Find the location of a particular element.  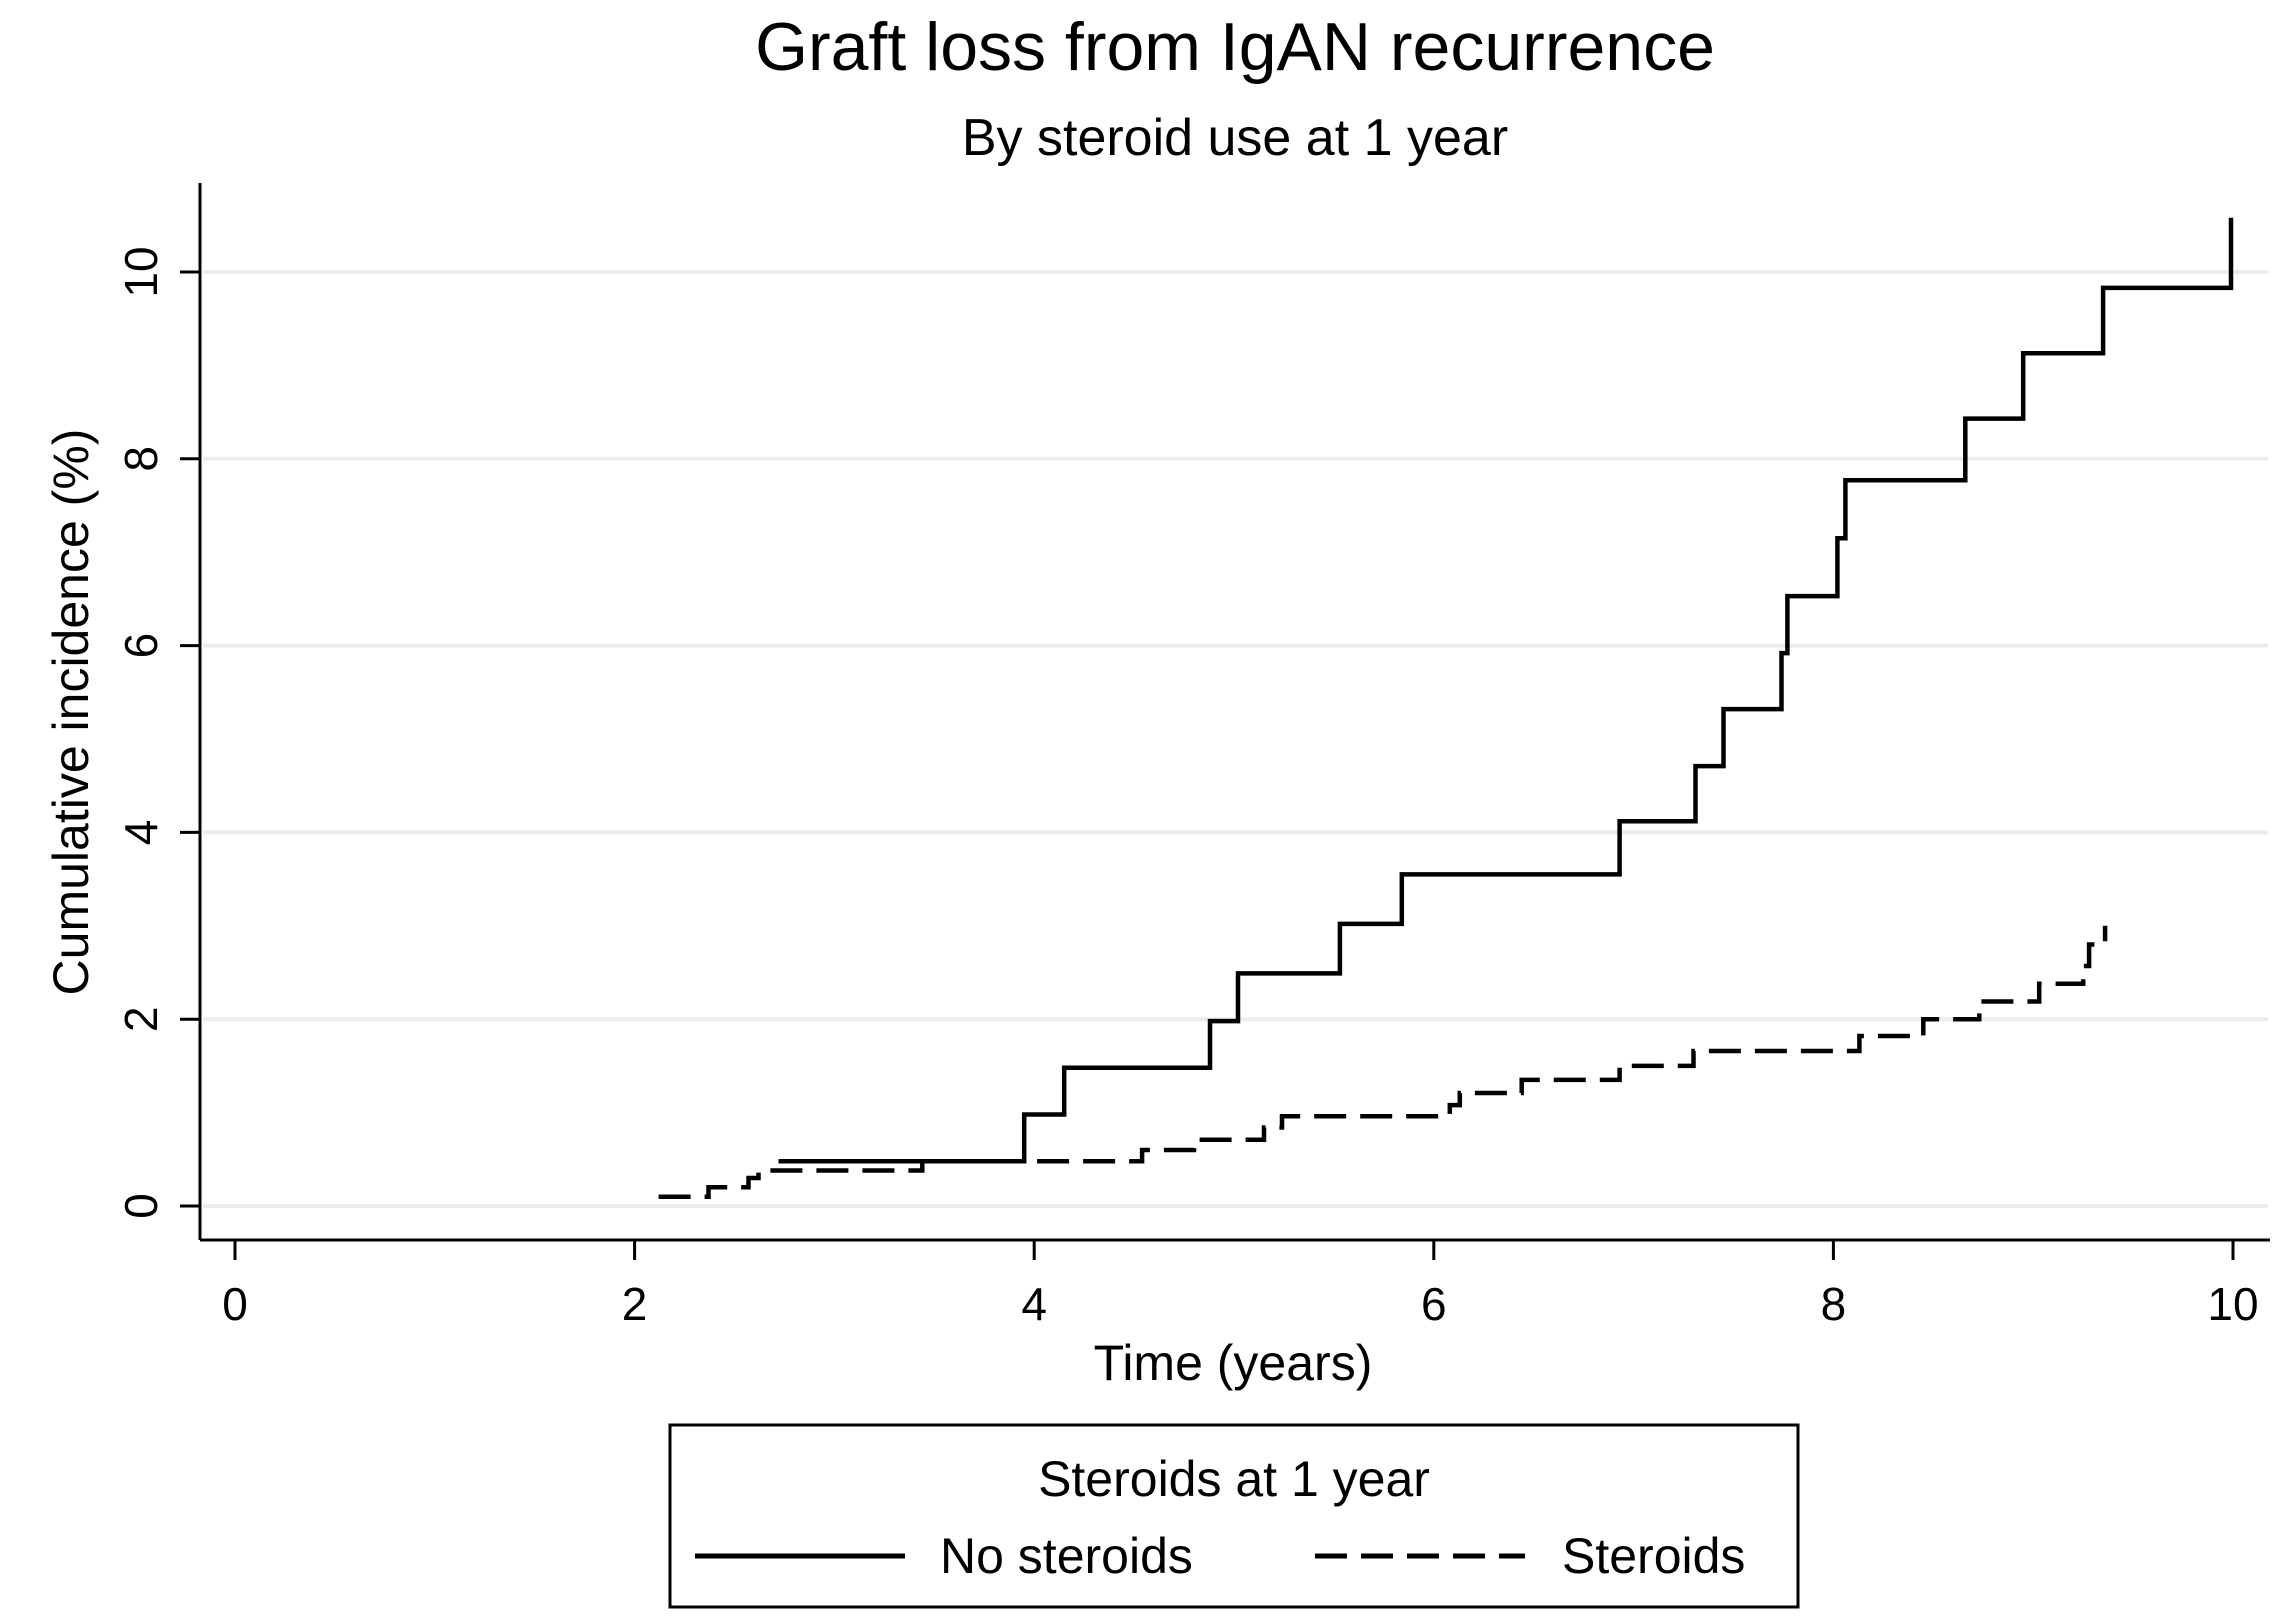

x-tick-label-2: 2 is located at coordinates (635, 1304).